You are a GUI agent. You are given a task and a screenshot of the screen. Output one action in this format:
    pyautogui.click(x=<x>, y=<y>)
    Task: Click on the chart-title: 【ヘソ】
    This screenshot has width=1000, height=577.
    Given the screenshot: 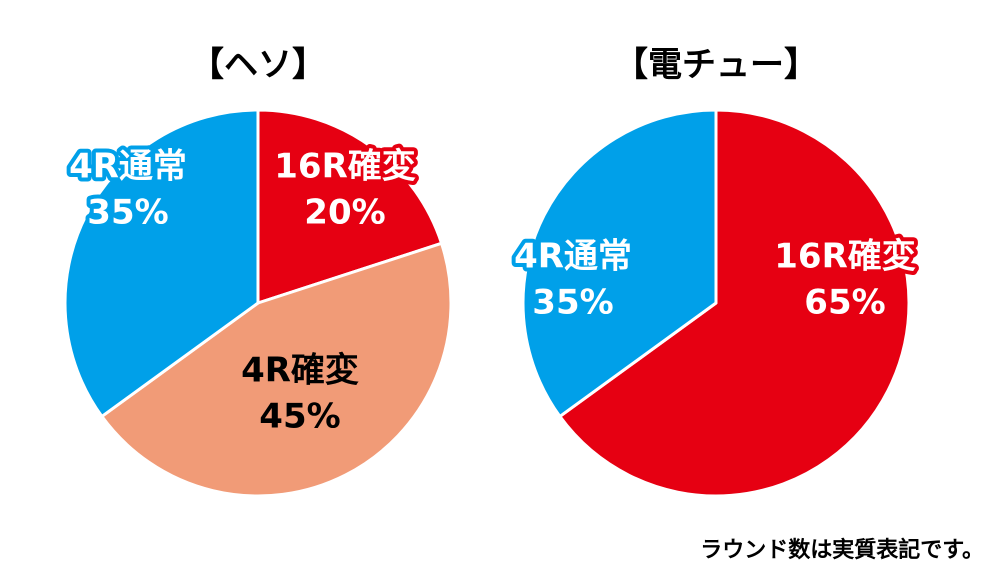 What is the action you would take?
    pyautogui.click(x=258, y=65)
    